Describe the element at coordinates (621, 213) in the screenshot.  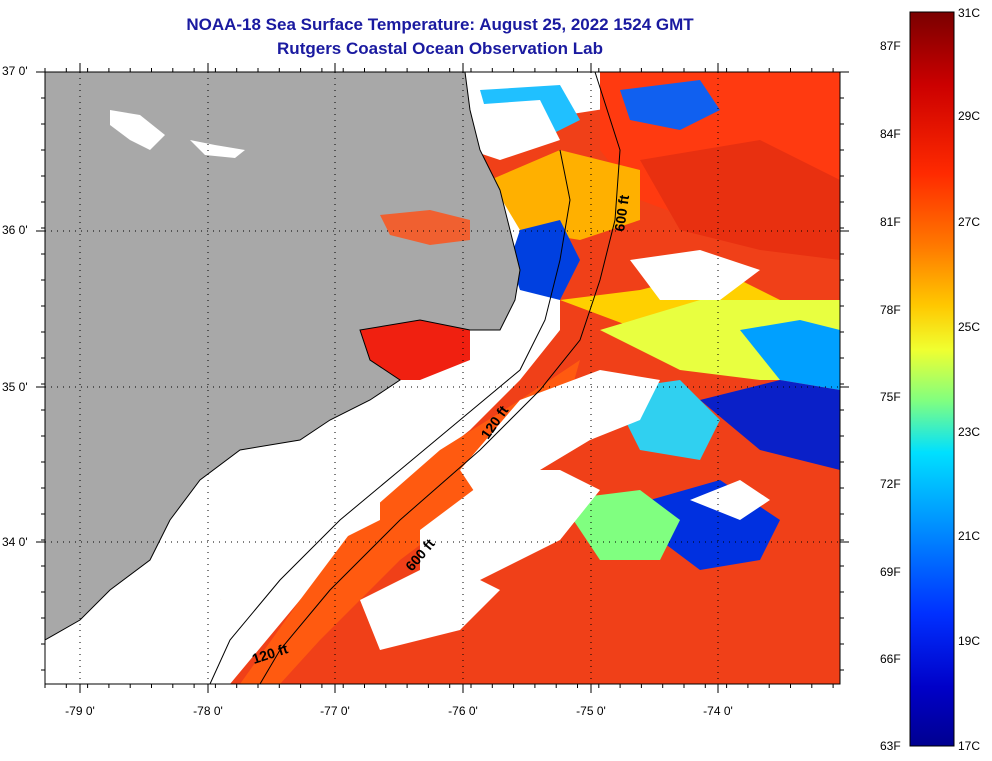
I see `contour-label-600ft-north: 600 ft` at that location.